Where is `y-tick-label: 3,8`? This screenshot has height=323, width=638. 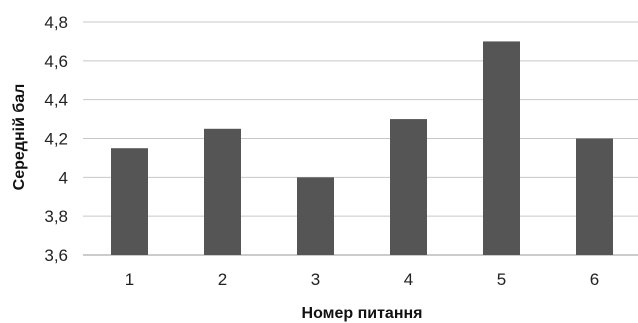
y-tick-label: 3,8 is located at coordinates (56, 216).